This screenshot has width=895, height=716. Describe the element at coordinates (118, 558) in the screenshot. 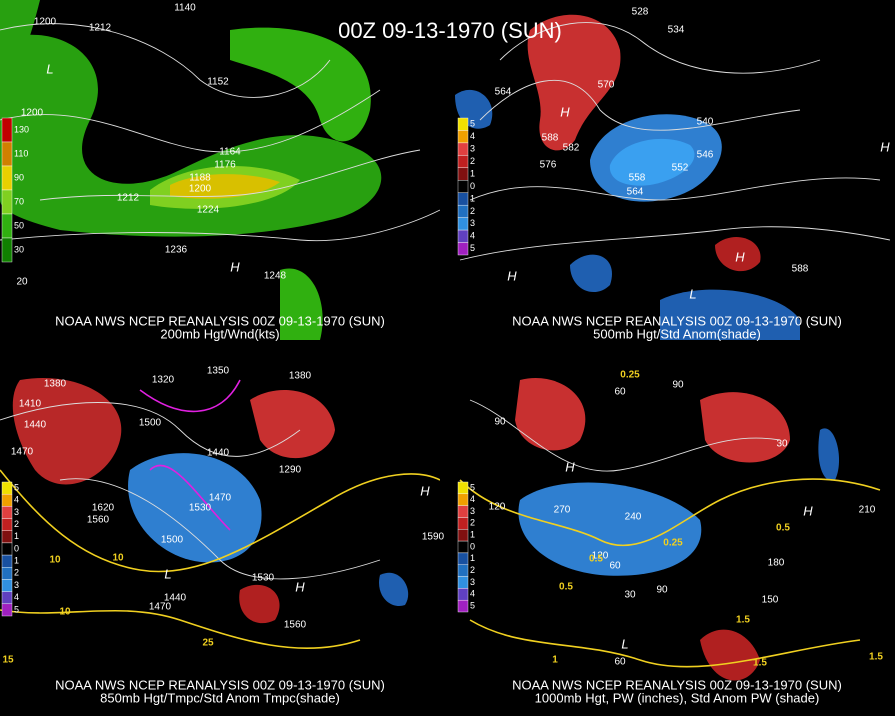

I see `contour-label: 10` at that location.